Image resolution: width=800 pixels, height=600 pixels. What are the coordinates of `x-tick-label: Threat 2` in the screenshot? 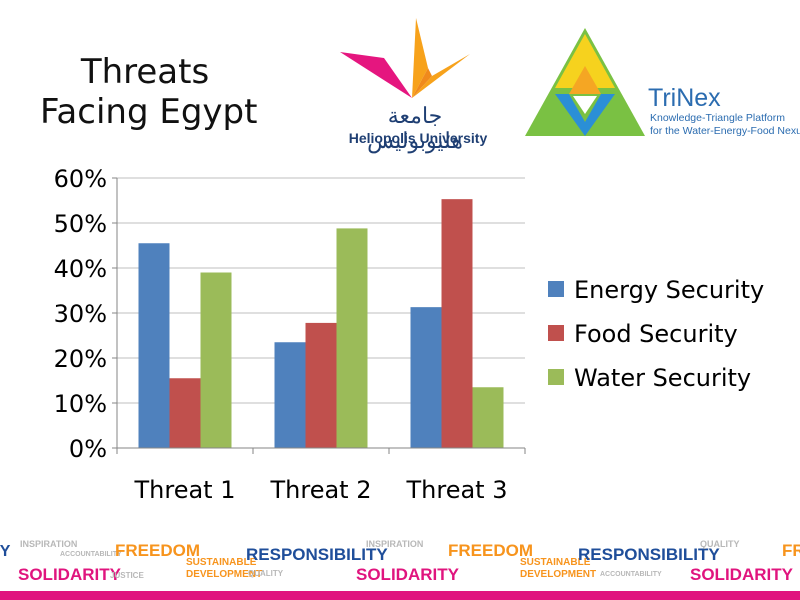 It's located at (321, 490).